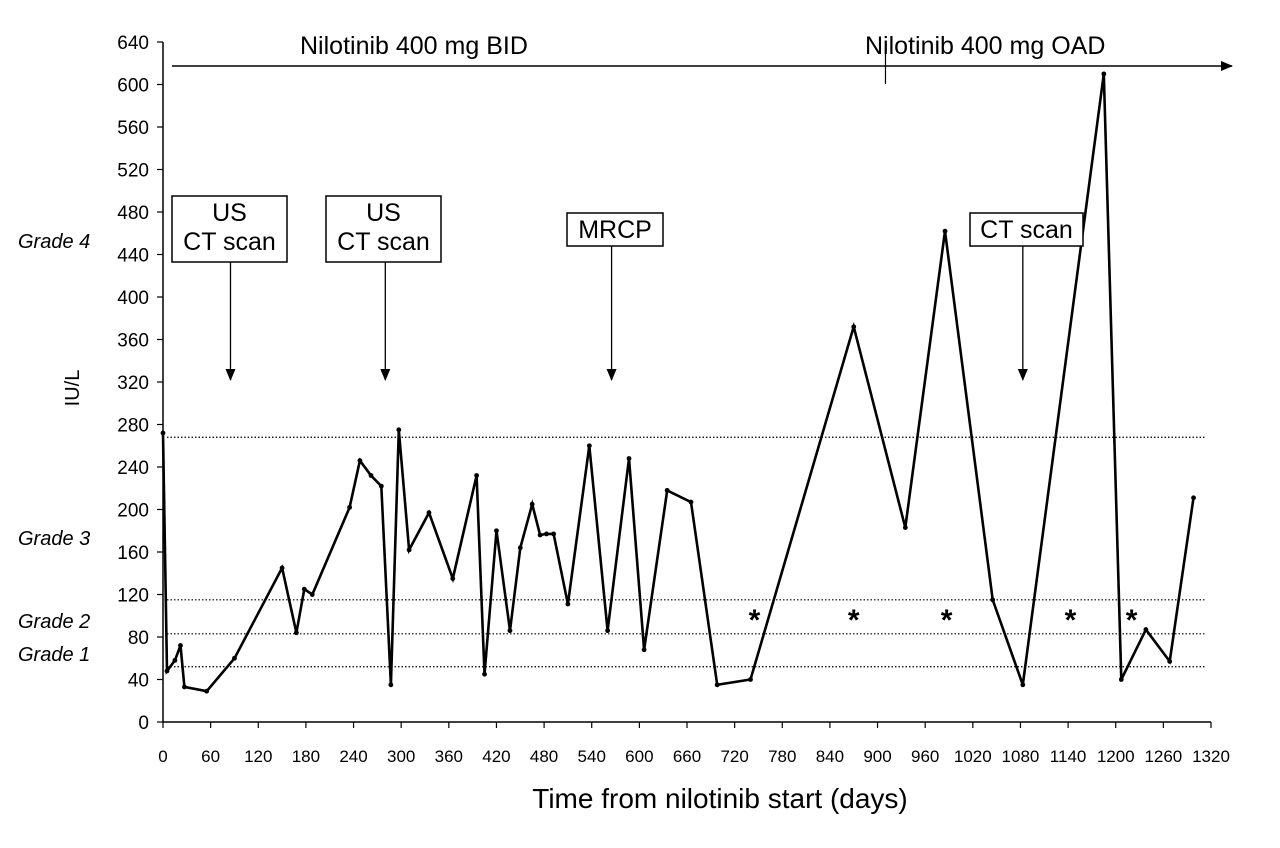 The height and width of the screenshot is (848, 1280). I want to click on x-tick-label: 0, so click(162, 756).